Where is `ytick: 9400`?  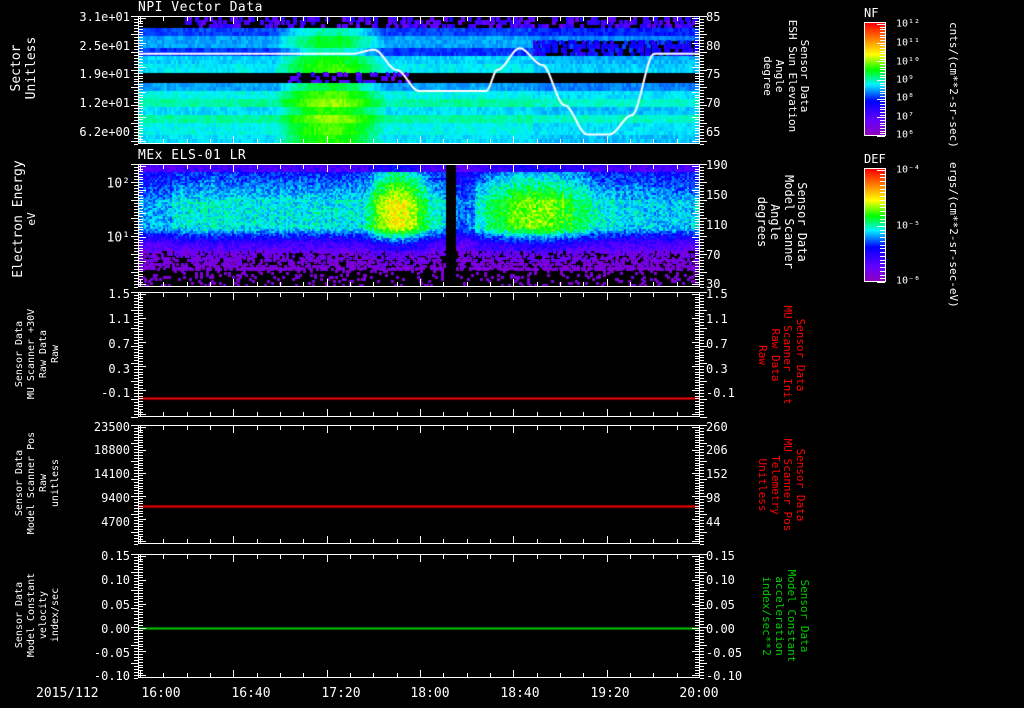 ytick: 9400 is located at coordinates (115, 498).